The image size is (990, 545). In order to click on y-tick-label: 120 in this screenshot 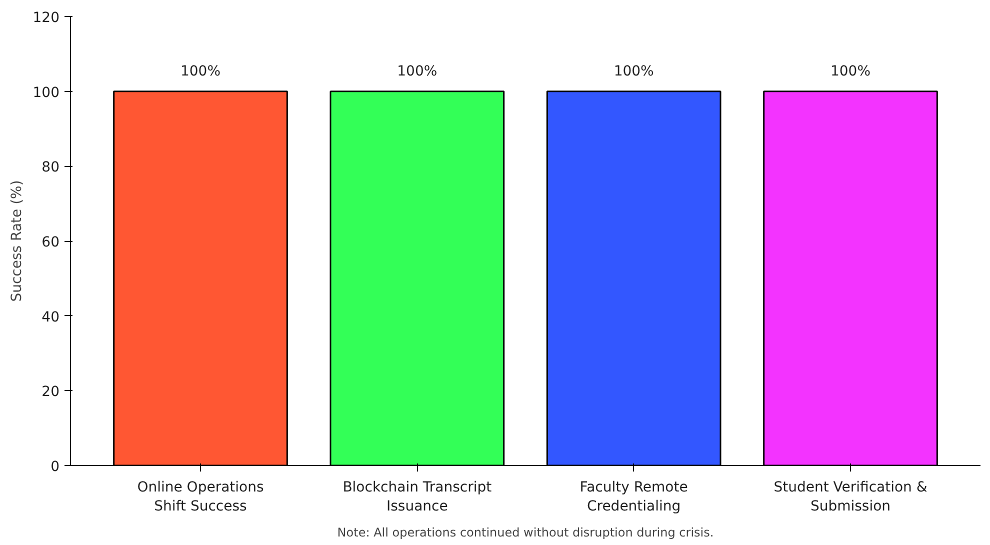, I will do `click(46, 18)`.